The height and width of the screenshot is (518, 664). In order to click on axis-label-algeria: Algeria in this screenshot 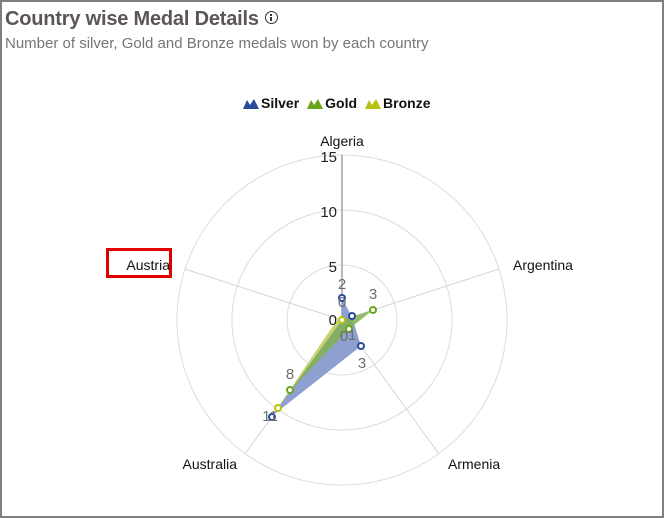, I will do `click(342, 141)`.